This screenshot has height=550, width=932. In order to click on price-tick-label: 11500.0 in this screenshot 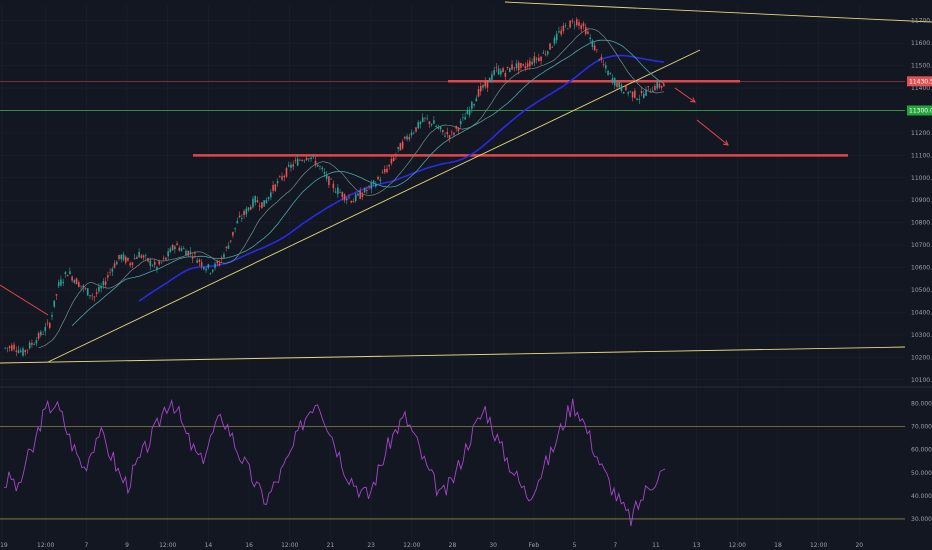, I will do `click(921, 66)`.